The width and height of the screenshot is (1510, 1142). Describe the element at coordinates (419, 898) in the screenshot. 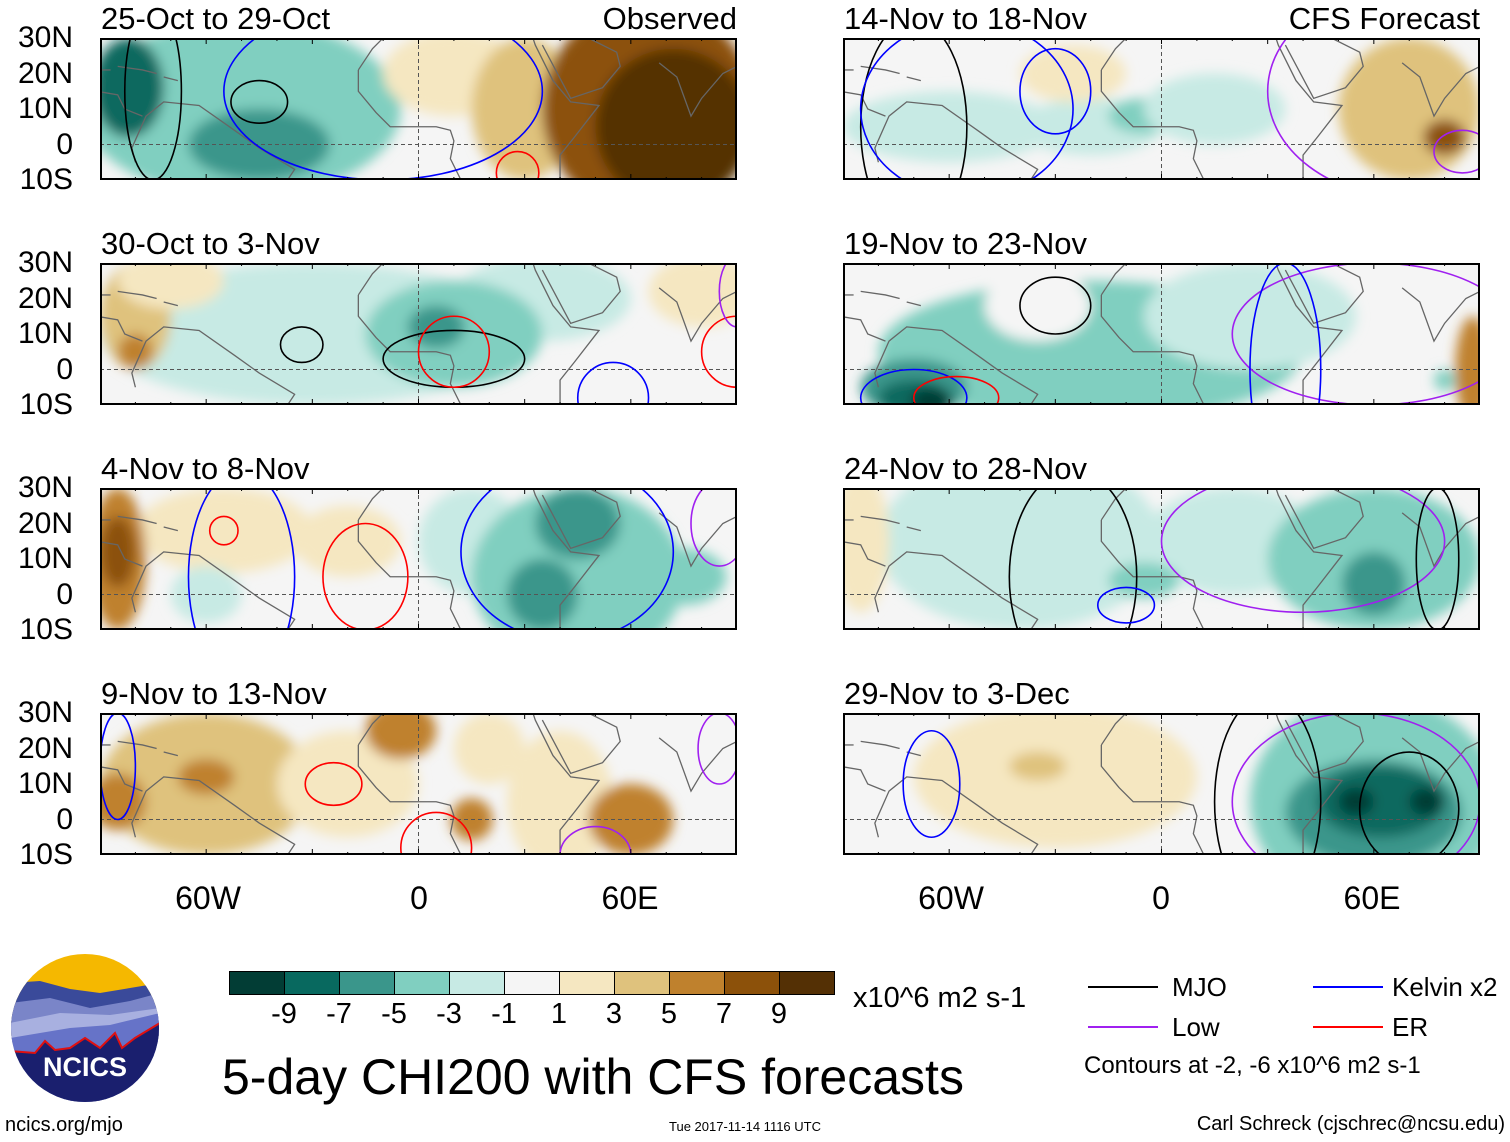

I see `lon-label-0-left: 0` at that location.